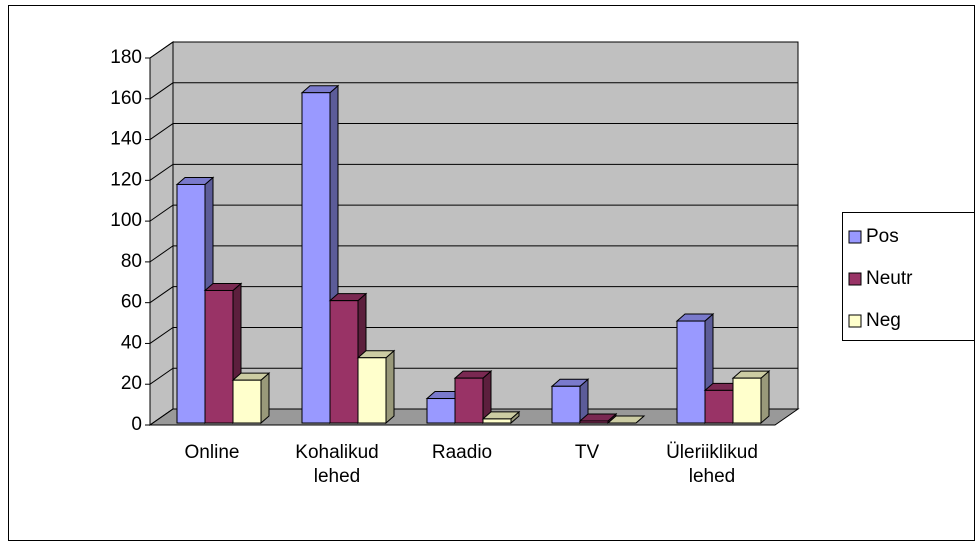 This screenshot has height=543, width=976. I want to click on y-tick-label: 20, so click(131, 383).